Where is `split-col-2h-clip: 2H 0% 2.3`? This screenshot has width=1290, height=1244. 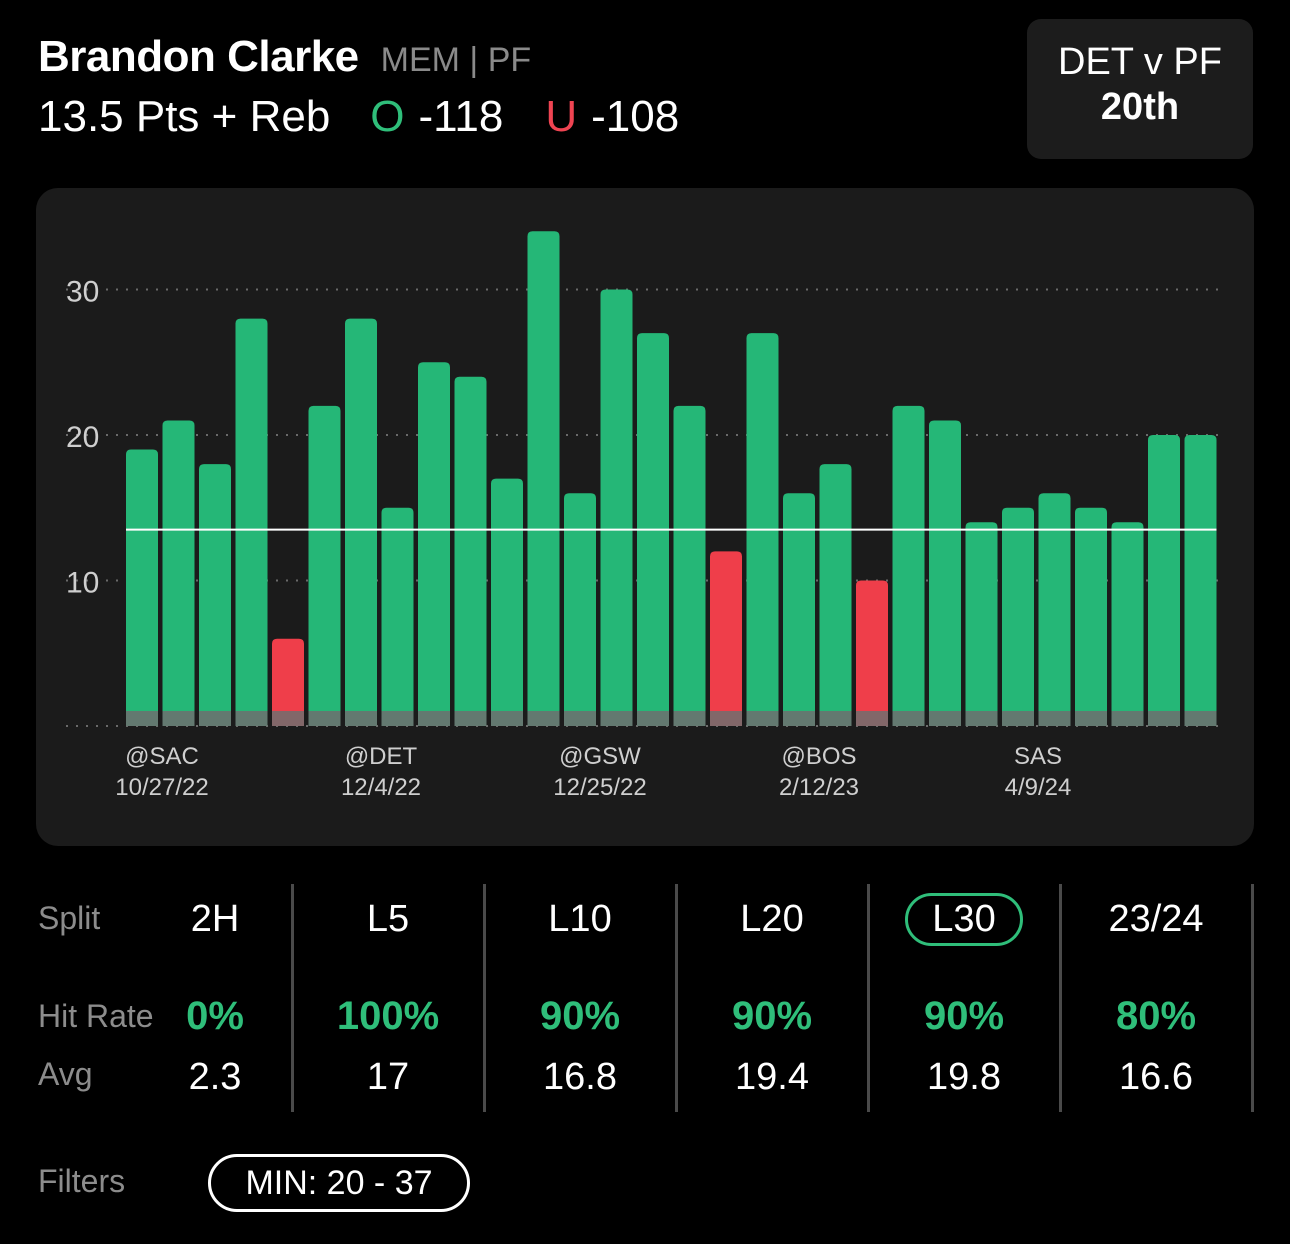 split-col-2h-clip: 2H 0% 2.3 is located at coordinates (239, 1000).